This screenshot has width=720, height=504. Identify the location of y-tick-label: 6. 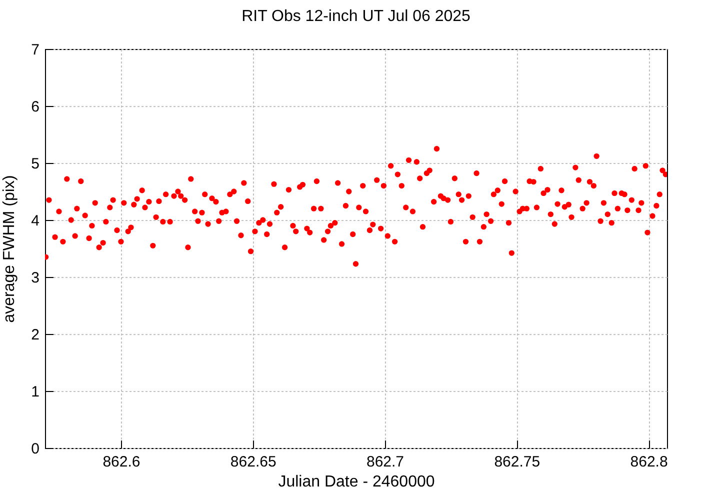
(35, 107).